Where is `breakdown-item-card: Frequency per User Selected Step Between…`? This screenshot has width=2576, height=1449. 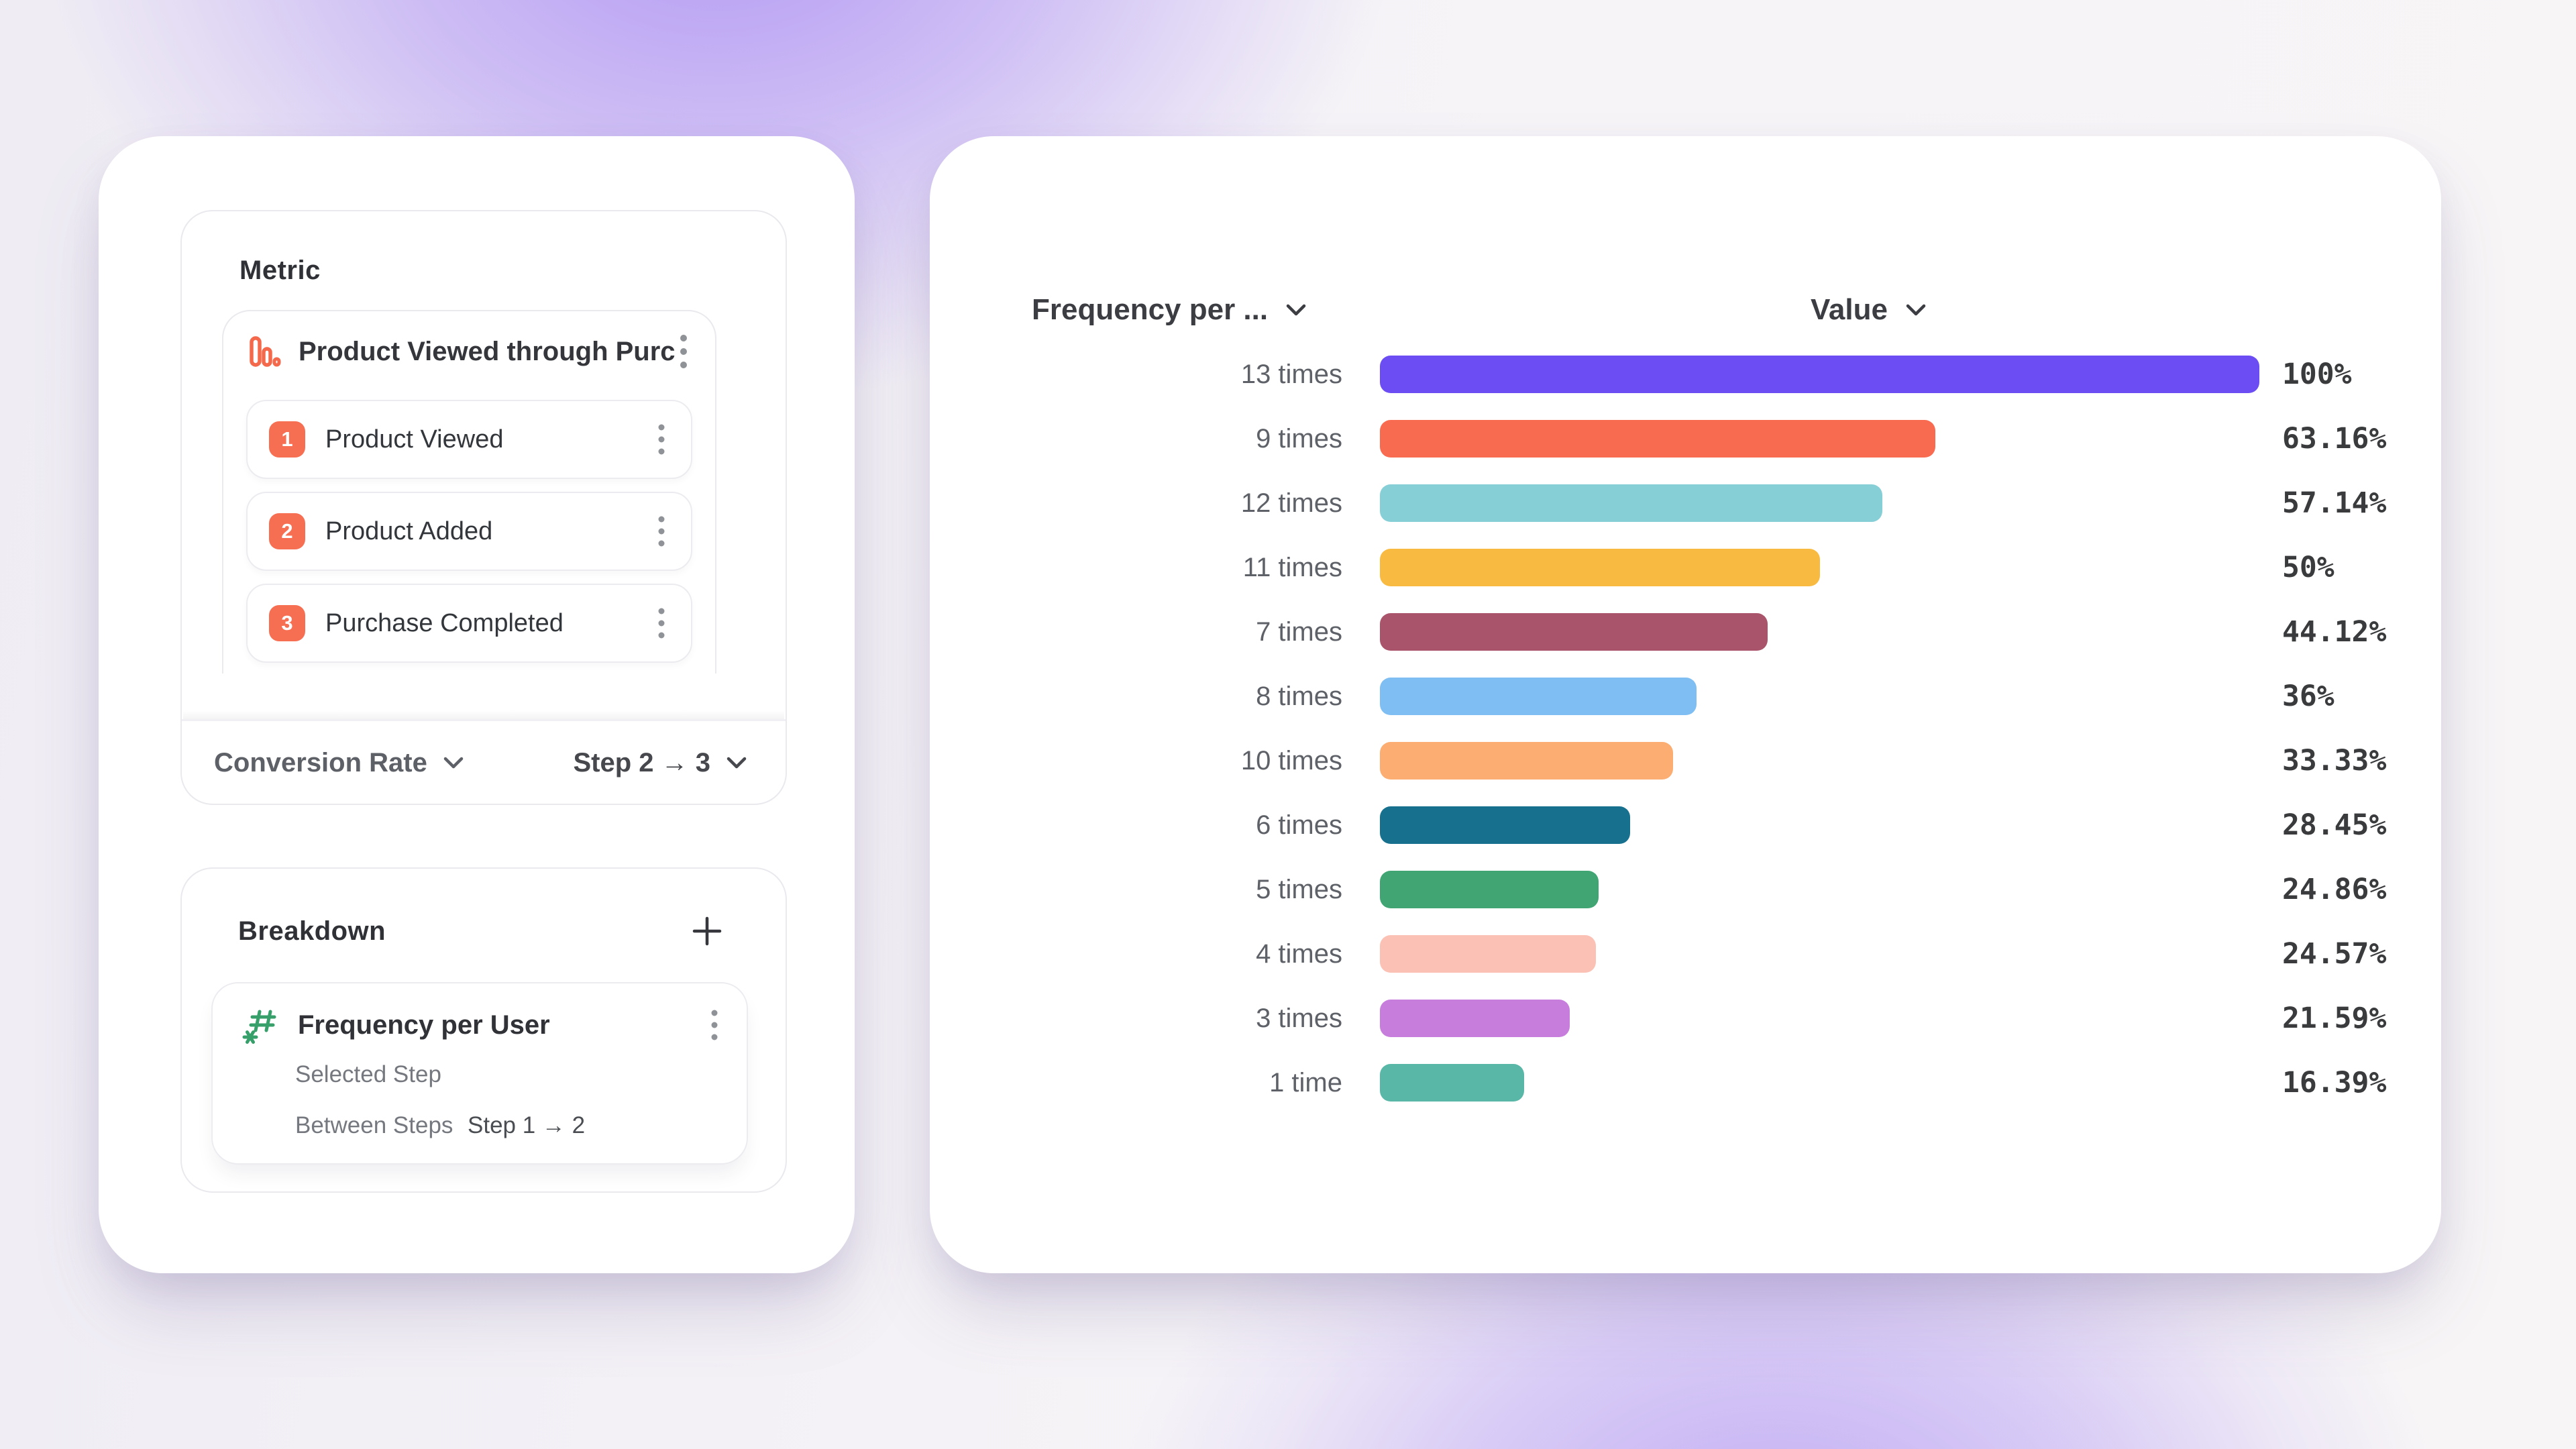
breakdown-item-card: Frequency per User Selected Step Between… is located at coordinates (479, 1073).